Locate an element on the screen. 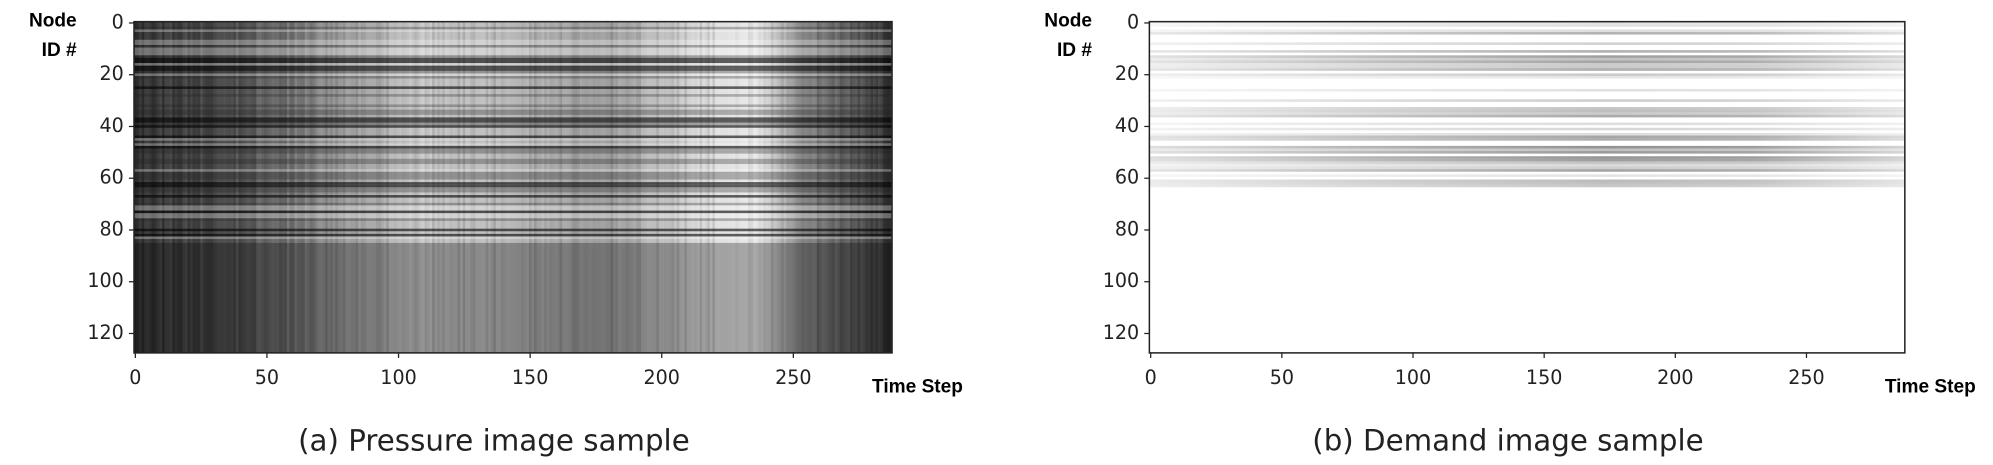 The width and height of the screenshot is (1993, 465). y-tick-label: 20 is located at coordinates (1127, 73).